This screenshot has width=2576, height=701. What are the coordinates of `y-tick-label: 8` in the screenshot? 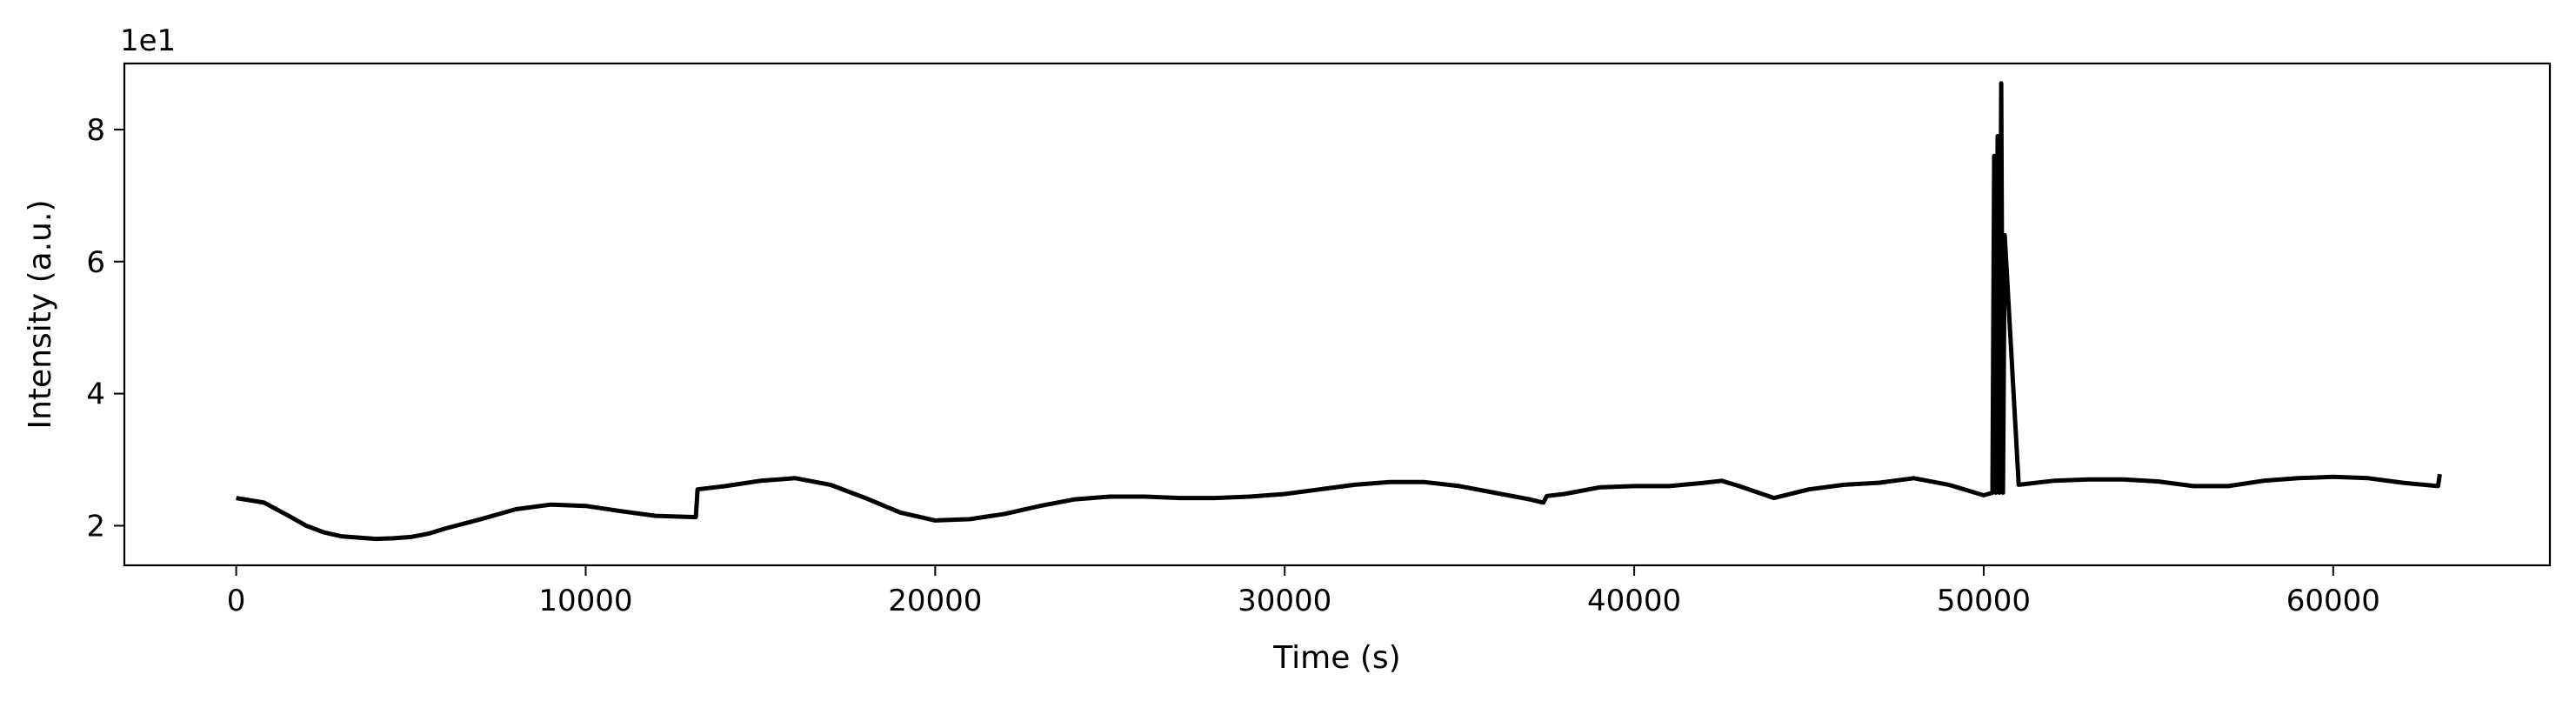 It's located at (95, 130).